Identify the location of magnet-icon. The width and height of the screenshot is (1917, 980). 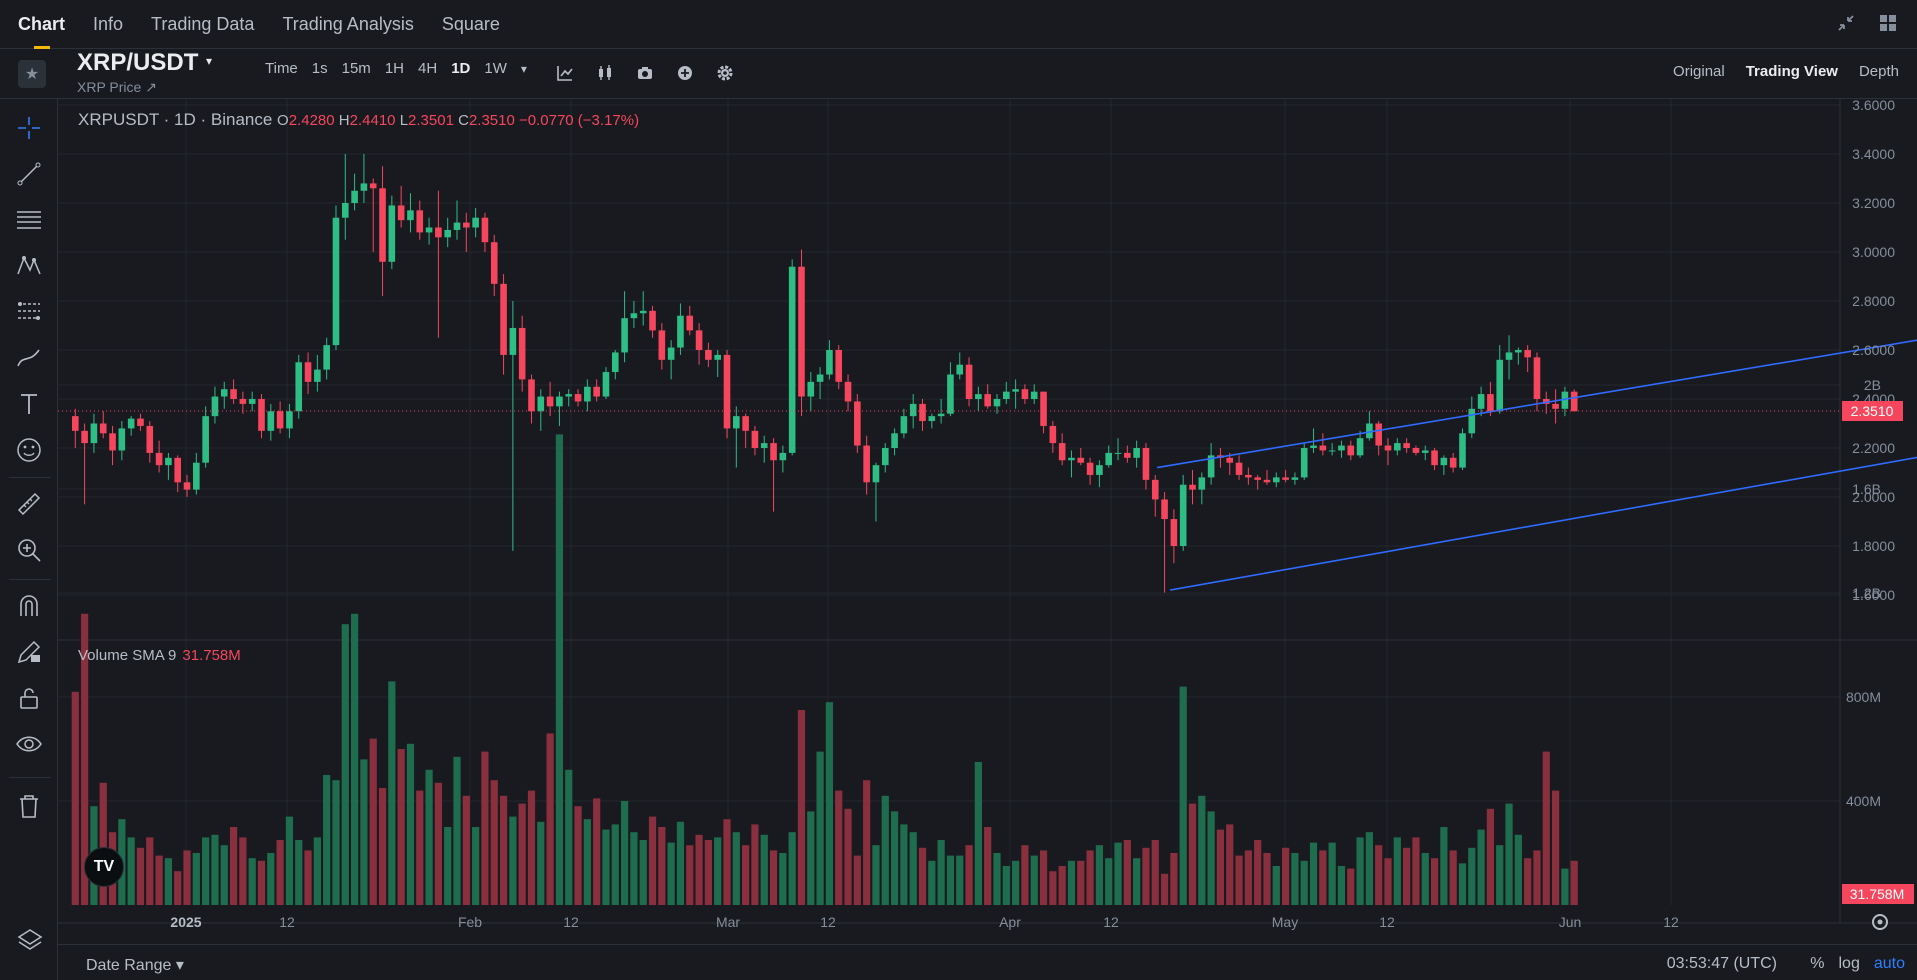
(29, 606).